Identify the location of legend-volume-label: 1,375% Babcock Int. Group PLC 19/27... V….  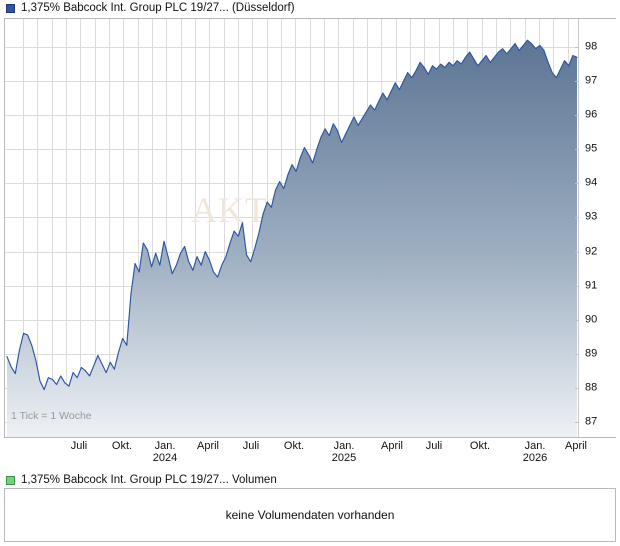
(149, 480).